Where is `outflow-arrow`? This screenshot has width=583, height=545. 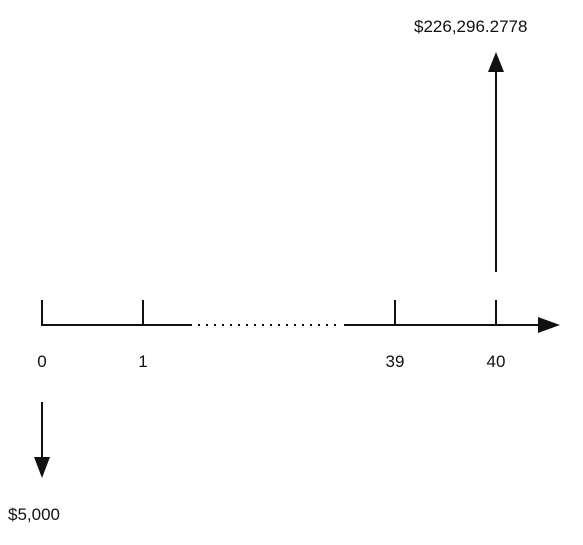
outflow-arrow is located at coordinates (42, 440).